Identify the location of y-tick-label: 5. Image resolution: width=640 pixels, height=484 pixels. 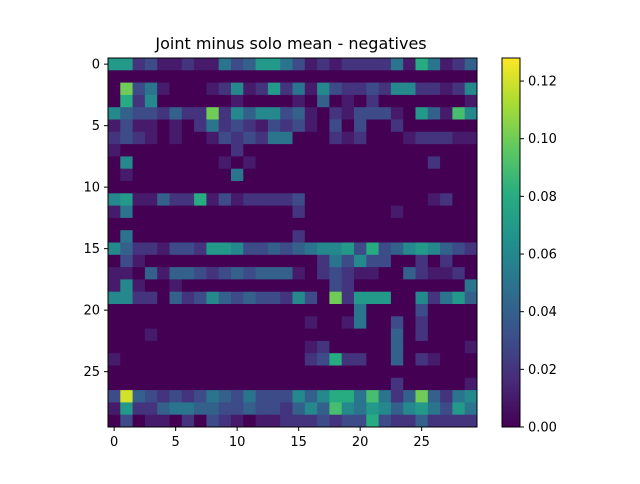
(96, 126).